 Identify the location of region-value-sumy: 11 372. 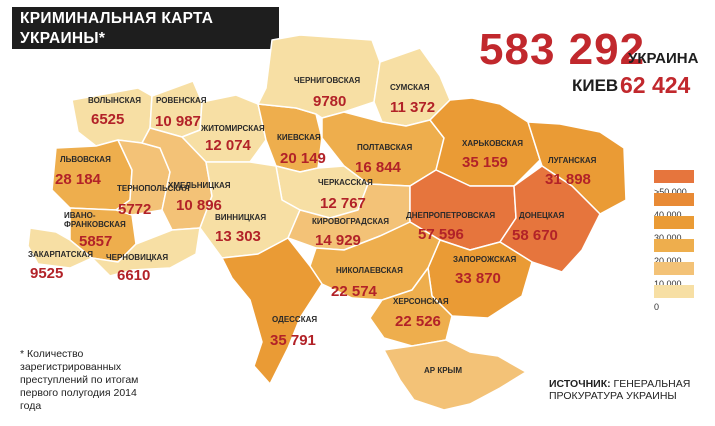
(412, 107).